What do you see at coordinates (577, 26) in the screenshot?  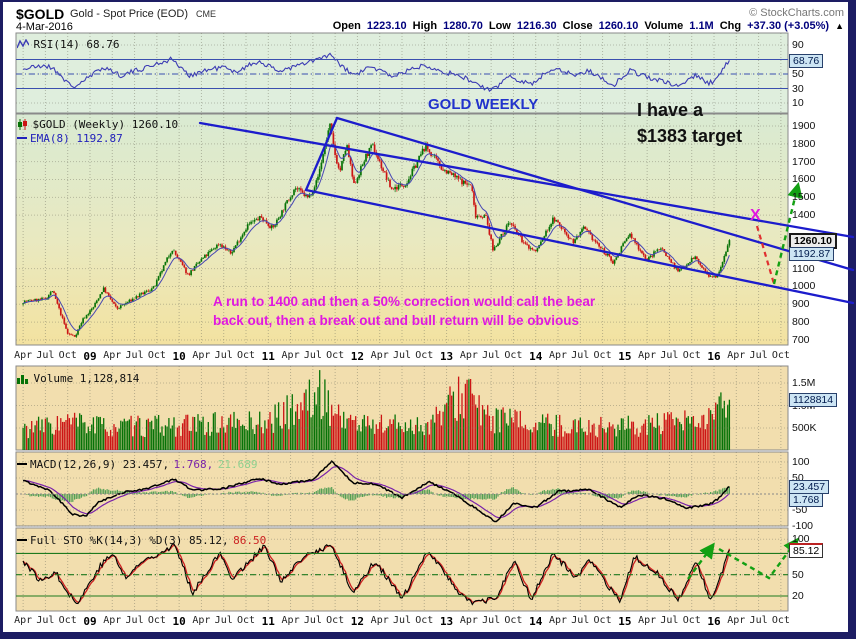 I see `close-label: Close` at bounding box center [577, 26].